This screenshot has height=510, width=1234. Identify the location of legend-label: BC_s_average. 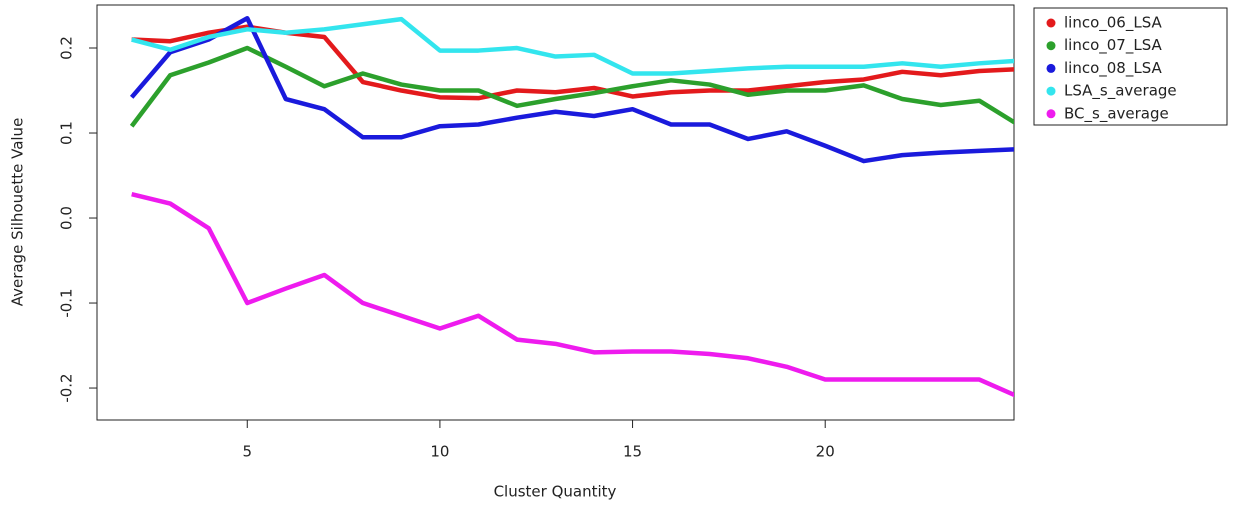
(1116, 113).